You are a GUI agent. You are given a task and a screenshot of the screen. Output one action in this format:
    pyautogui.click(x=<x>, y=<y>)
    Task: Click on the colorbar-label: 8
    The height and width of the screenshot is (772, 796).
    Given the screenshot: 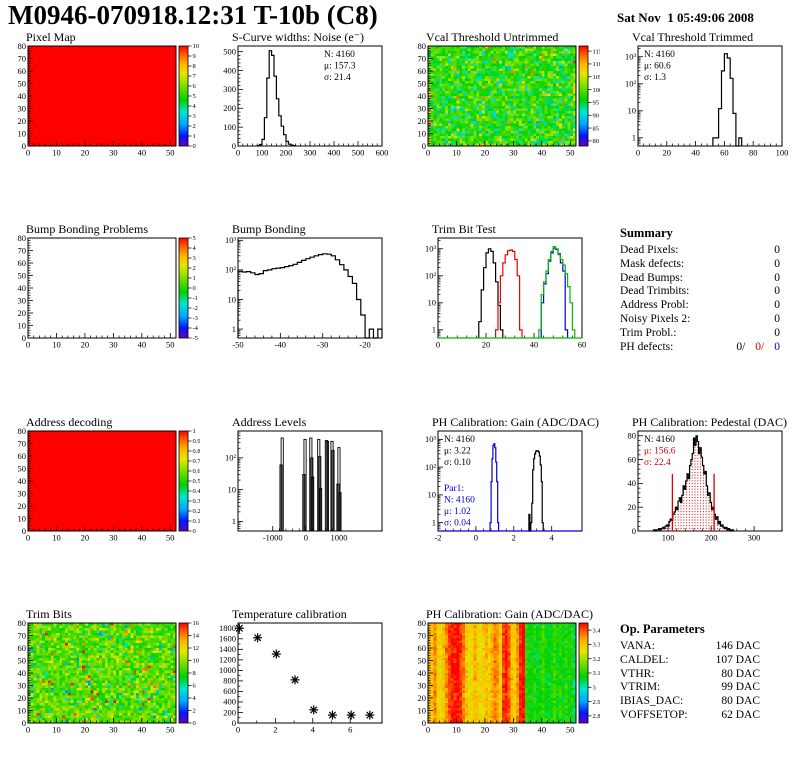 What is the action you would take?
    pyautogui.click(x=194, y=673)
    